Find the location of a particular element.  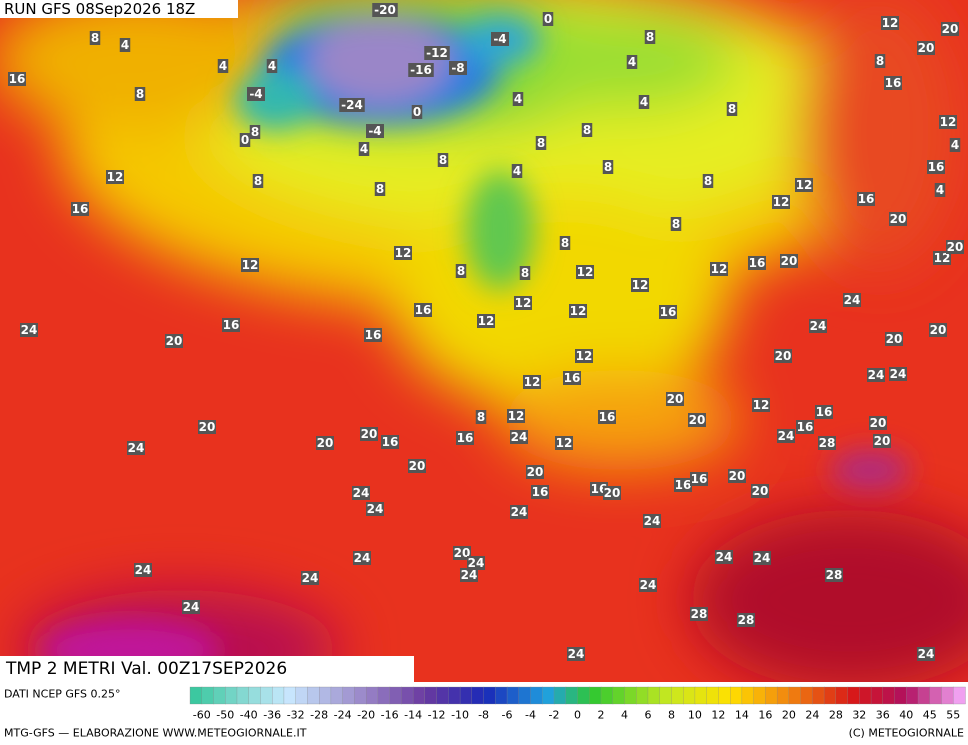

field-title: TMP 2 METRI Val. 00Z17SEP2026 is located at coordinates (146, 669).